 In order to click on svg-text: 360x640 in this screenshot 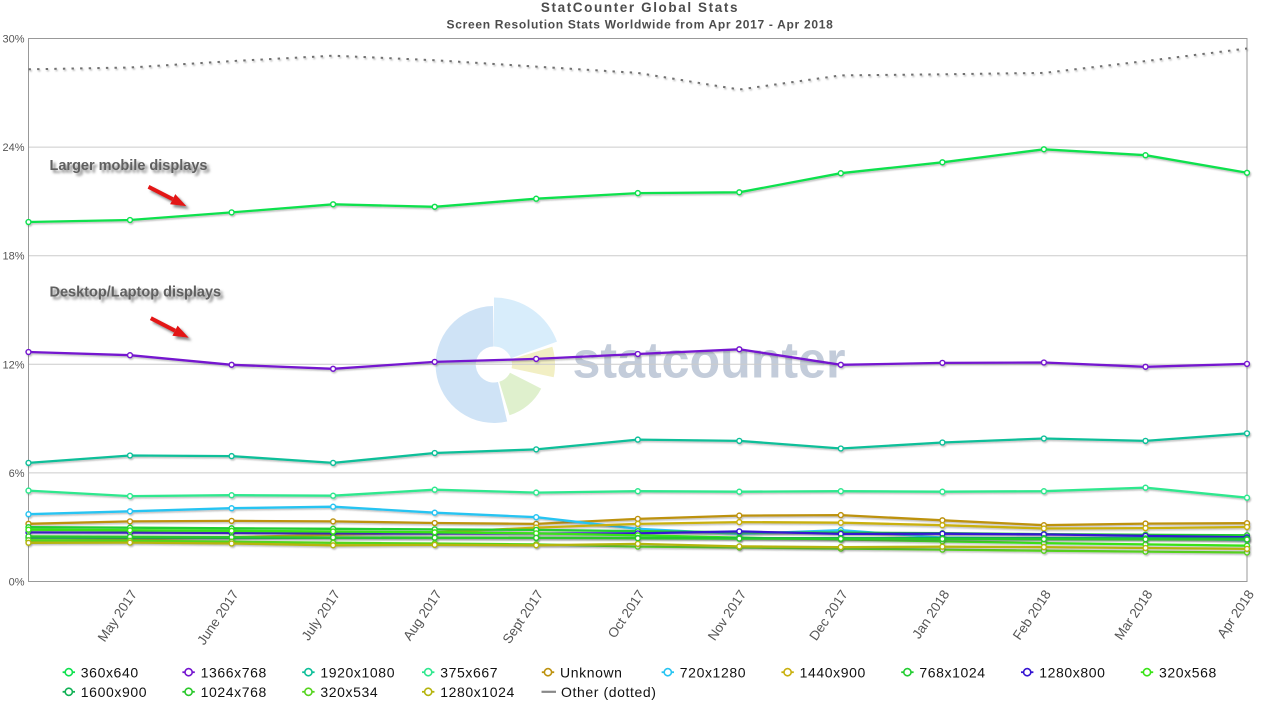, I will do `click(110, 672)`.